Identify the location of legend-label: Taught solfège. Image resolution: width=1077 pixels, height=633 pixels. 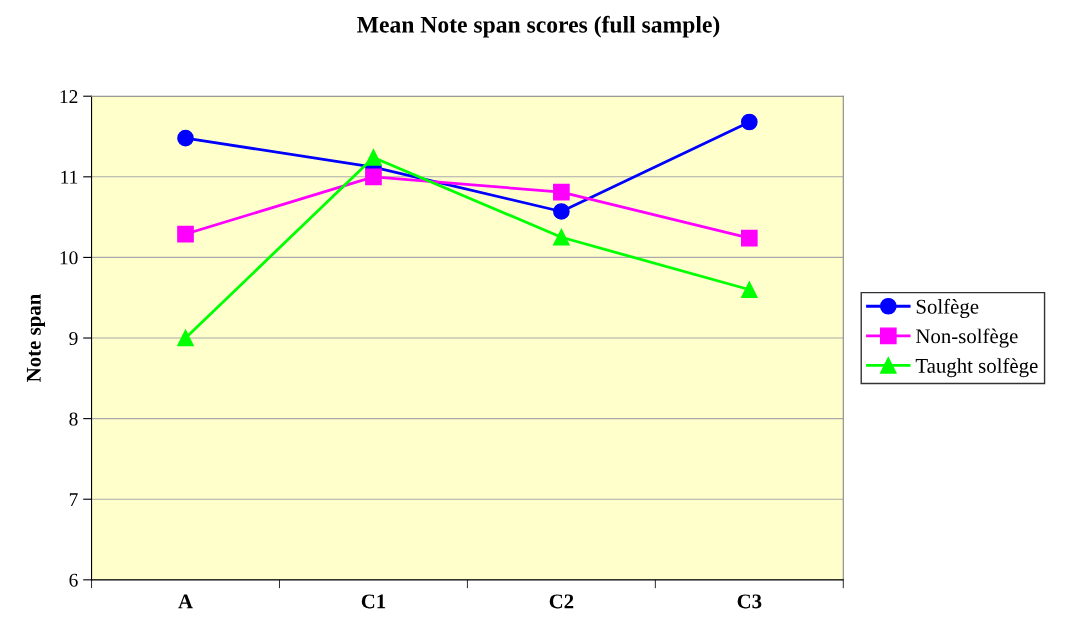
(976, 368).